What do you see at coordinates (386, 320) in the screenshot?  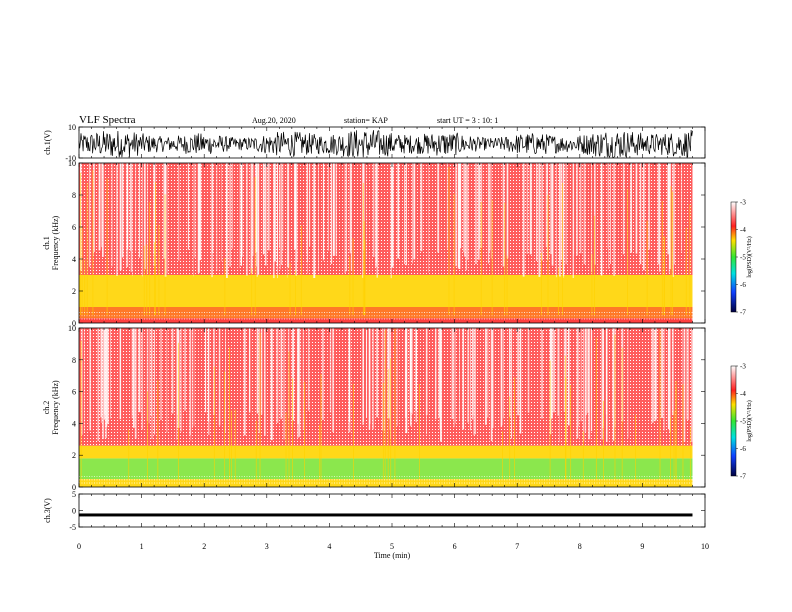 I see `ch1-spectrogram-band` at bounding box center [386, 320].